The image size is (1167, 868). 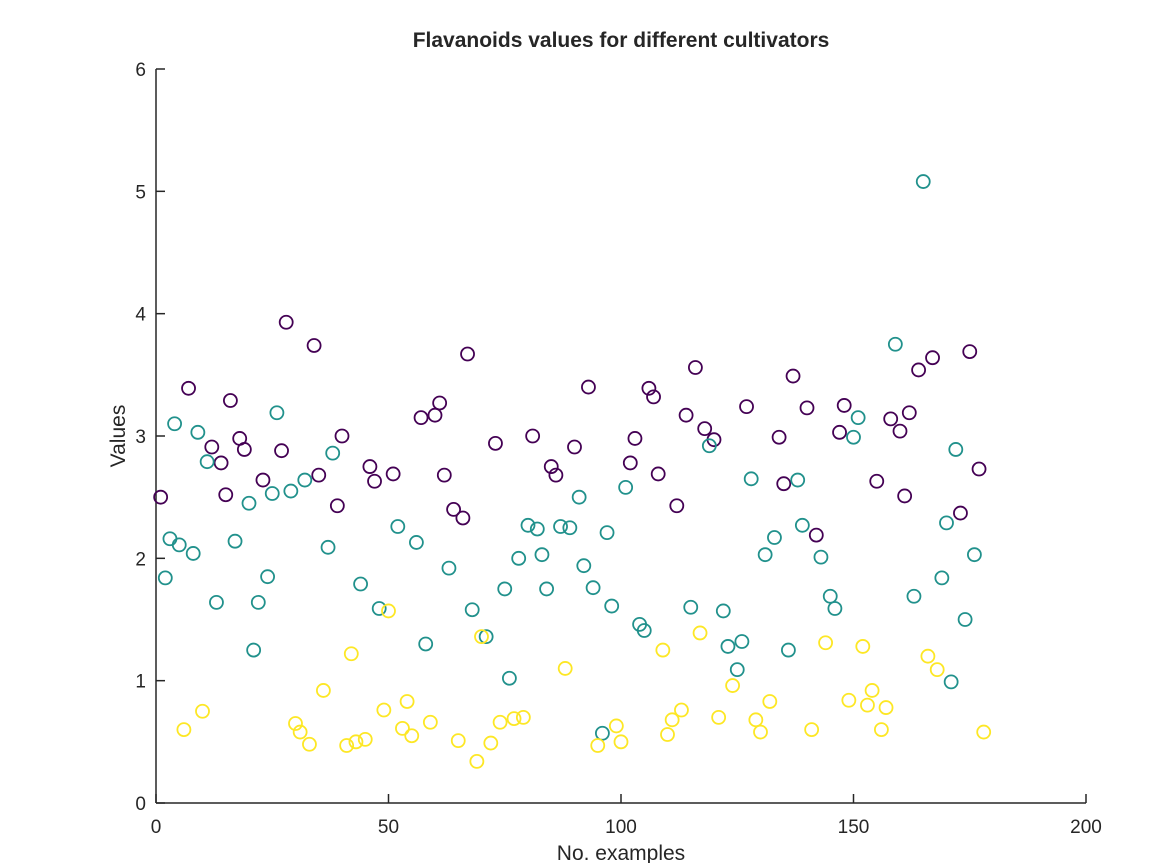 What do you see at coordinates (140, 682) in the screenshot?
I see `y-tick-label: 1` at bounding box center [140, 682].